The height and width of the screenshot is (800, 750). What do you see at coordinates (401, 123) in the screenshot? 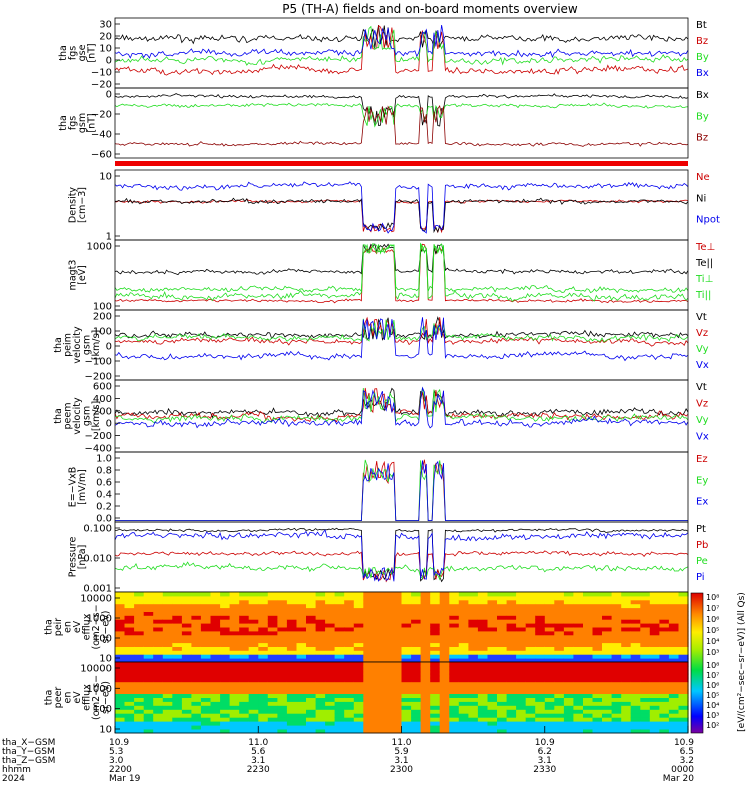
I see `panel-frame` at bounding box center [401, 123].